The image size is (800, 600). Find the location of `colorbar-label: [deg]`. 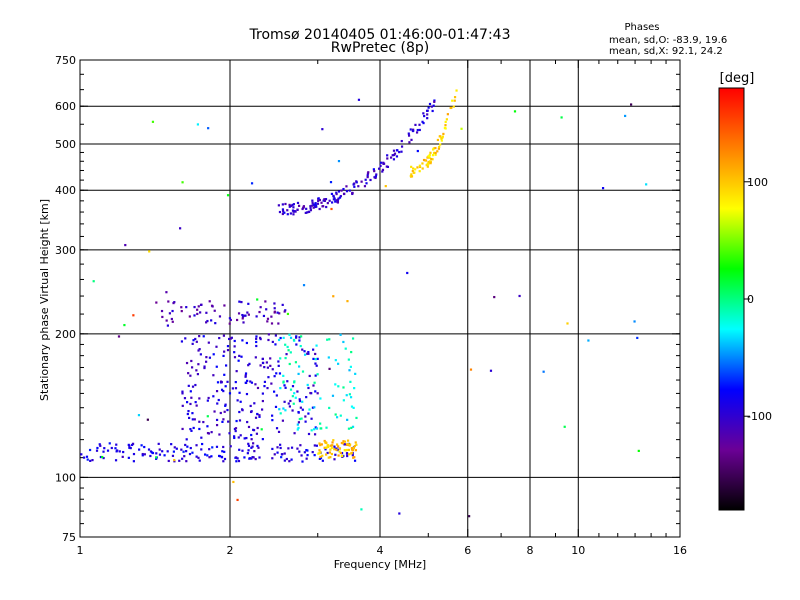

colorbar-label: [deg] is located at coordinates (737, 78).